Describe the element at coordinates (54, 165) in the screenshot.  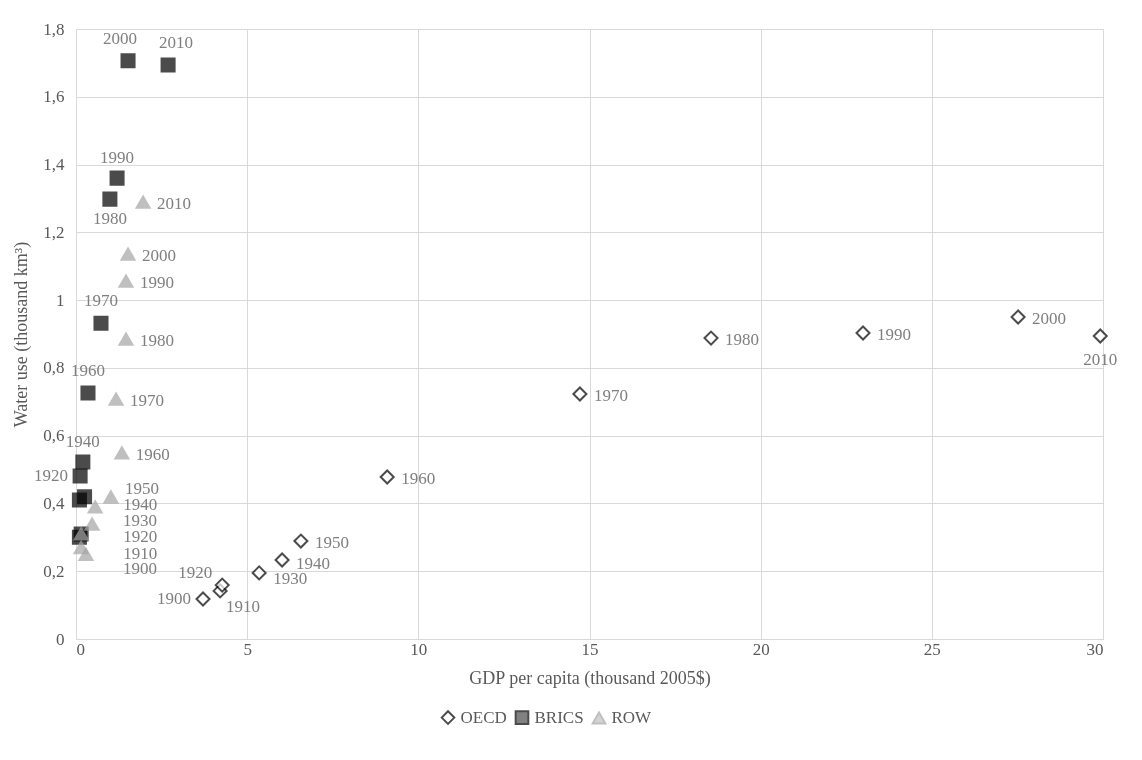
I see `y-tick-label: 1,4` at that location.